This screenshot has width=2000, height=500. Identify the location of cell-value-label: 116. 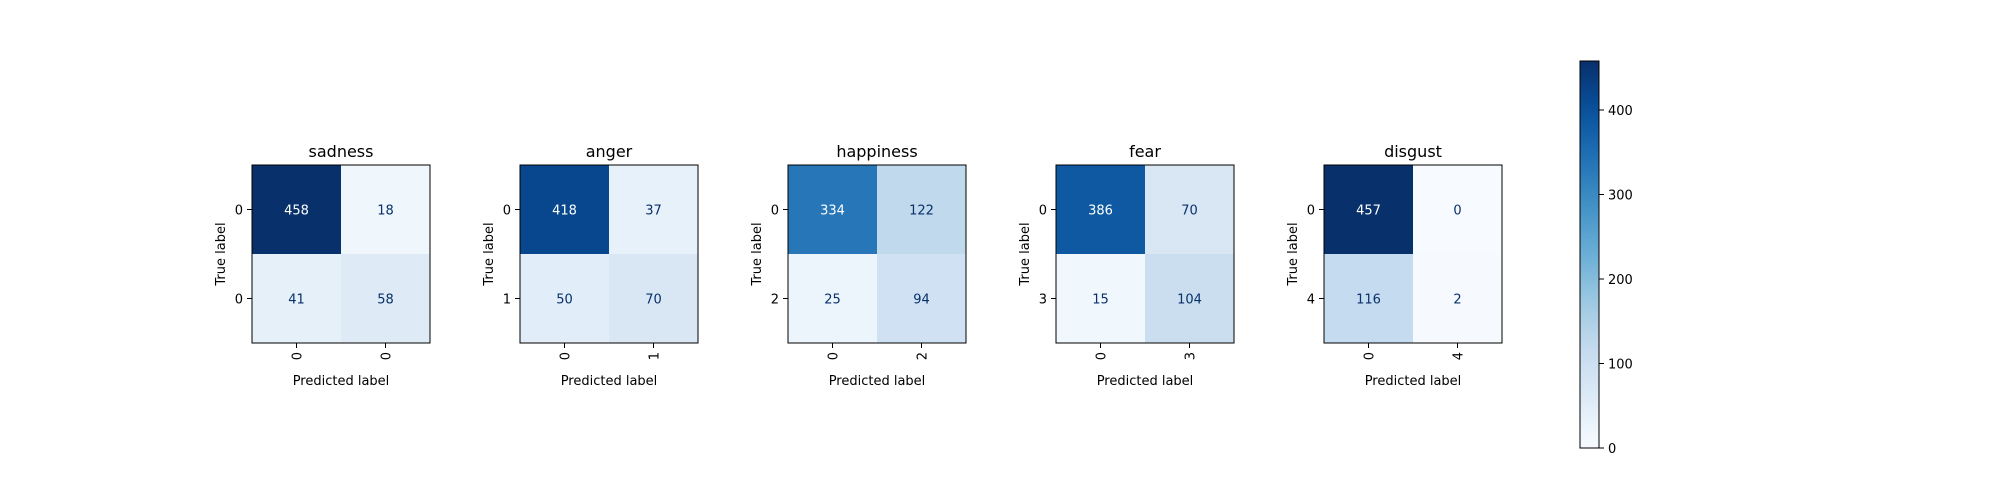
(1368, 300).